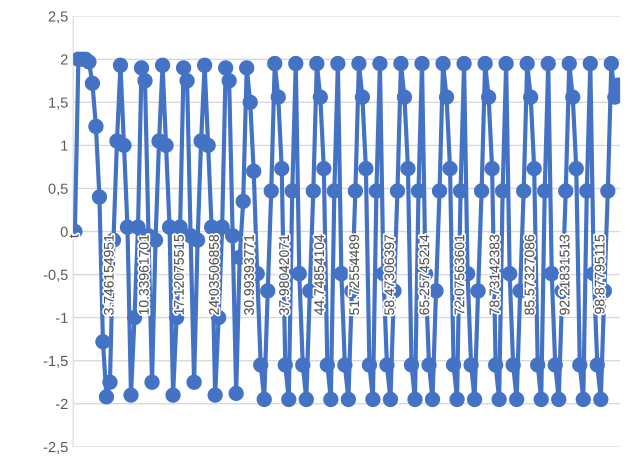  What do you see at coordinates (459, 274) in the screenshot?
I see `x-tick-label: 72.07563601` at bounding box center [459, 274].